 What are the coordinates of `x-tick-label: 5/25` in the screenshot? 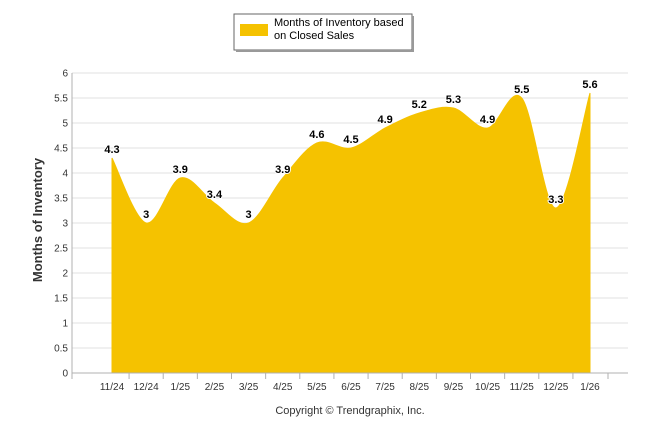 It's located at (317, 387).